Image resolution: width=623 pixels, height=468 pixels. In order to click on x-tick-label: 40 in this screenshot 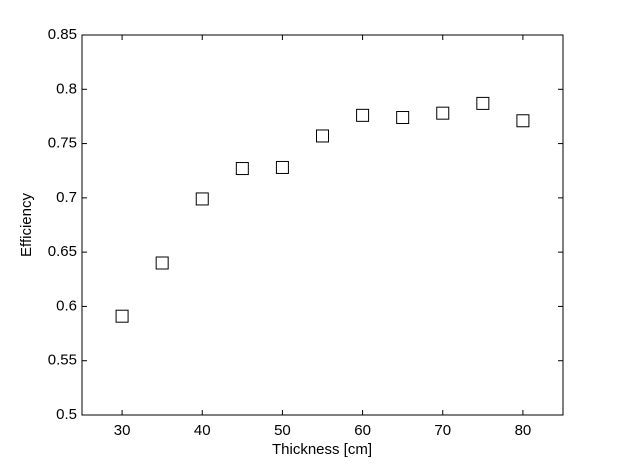, I will do `click(202, 430)`.